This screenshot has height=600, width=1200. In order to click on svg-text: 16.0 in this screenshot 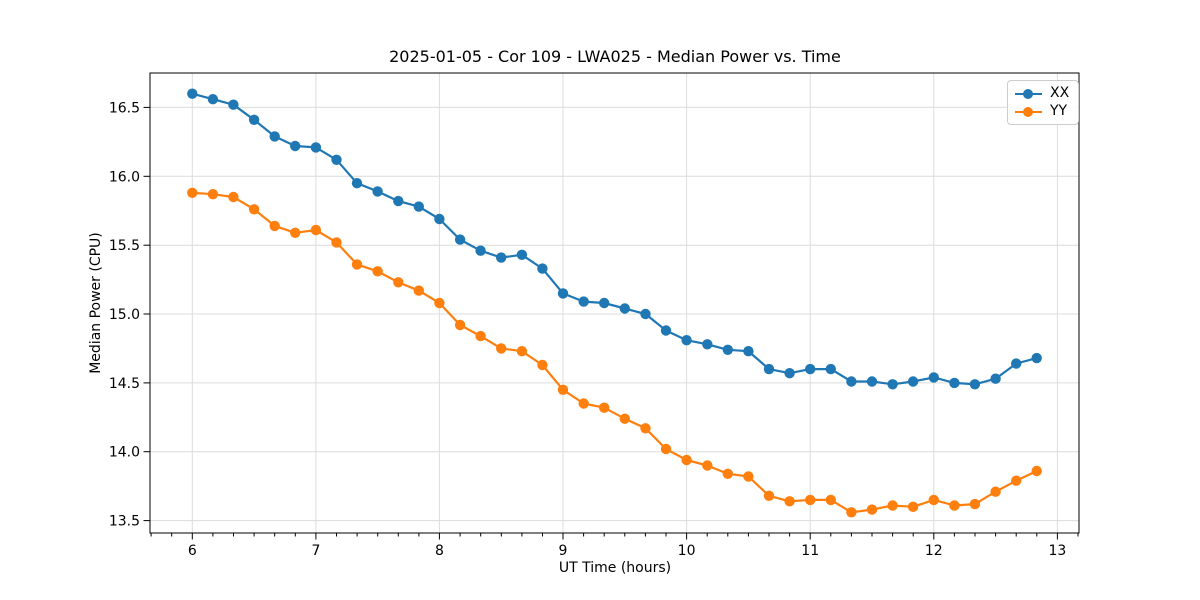, I will do `click(124, 177)`.